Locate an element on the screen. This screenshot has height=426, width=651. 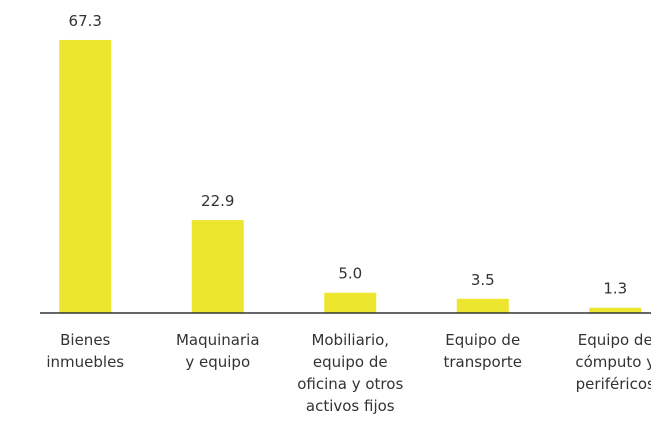
value-label: 3.5 is located at coordinates (483, 280).